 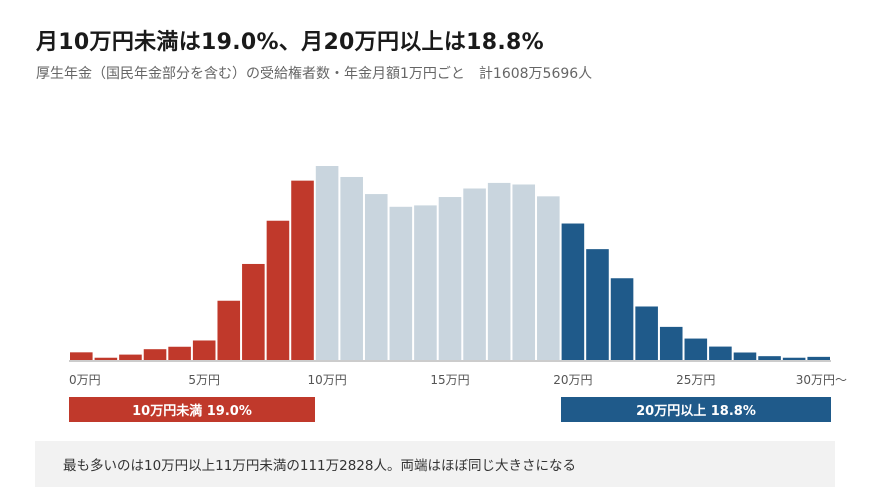 What do you see at coordinates (821, 380) in the screenshot?
I see `x-tick-label: 30万円〜` at bounding box center [821, 380].